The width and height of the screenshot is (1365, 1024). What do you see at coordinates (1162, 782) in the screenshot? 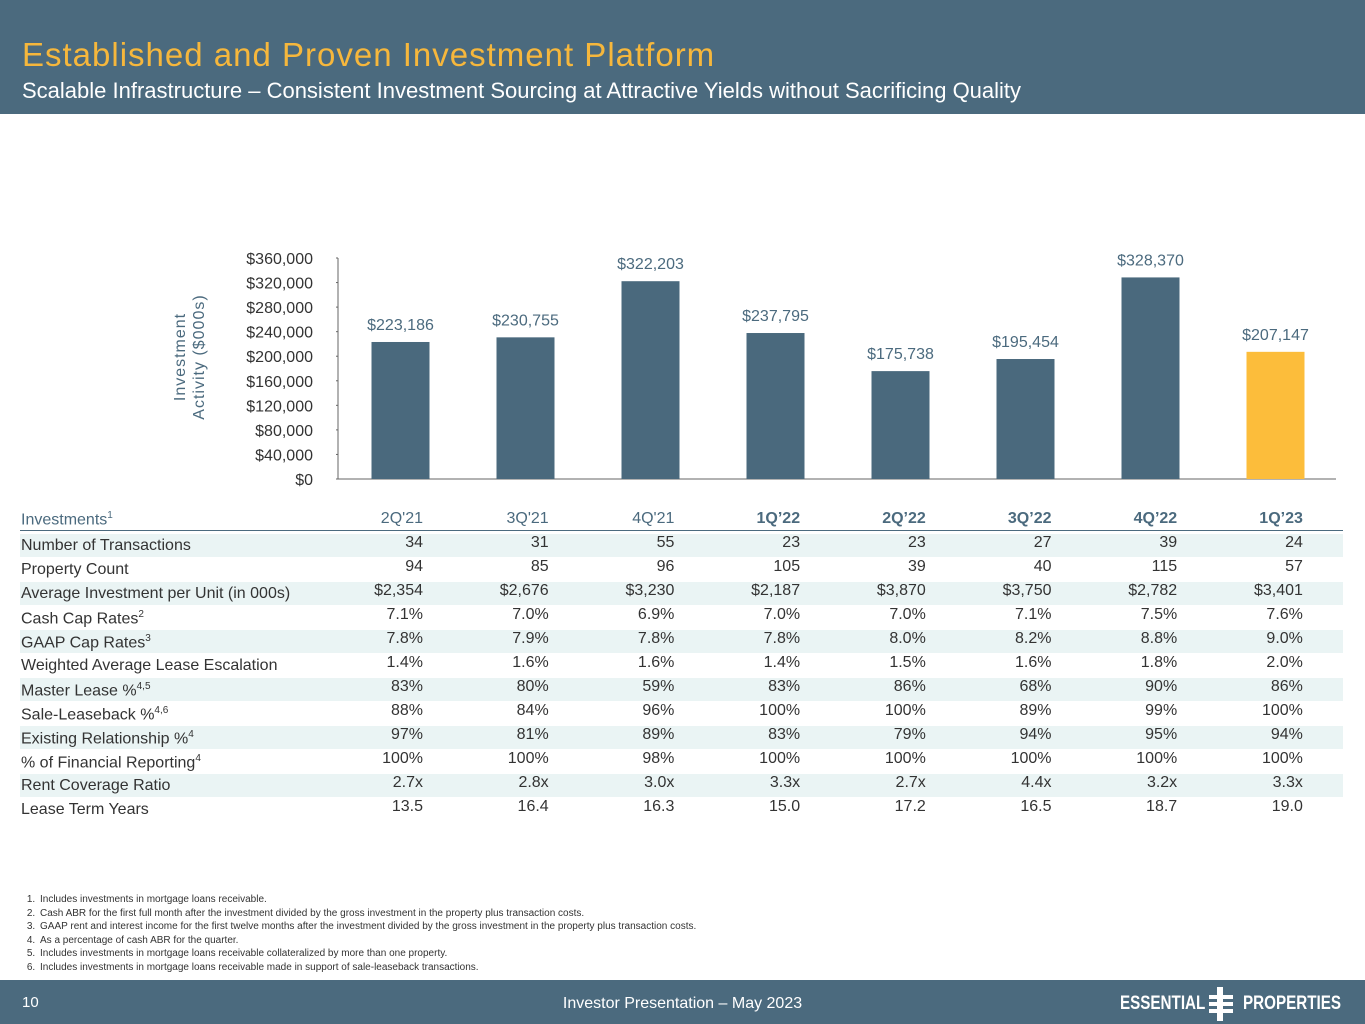
I see `cell: 3.2x` at bounding box center [1162, 782].